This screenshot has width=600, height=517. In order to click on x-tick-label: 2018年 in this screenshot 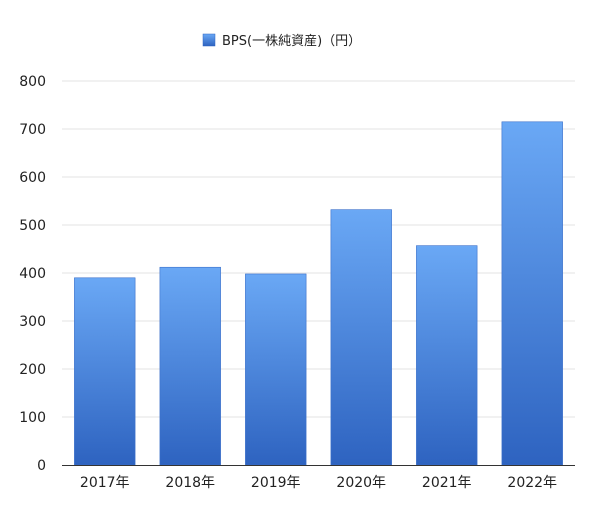, I will do `click(190, 483)`.